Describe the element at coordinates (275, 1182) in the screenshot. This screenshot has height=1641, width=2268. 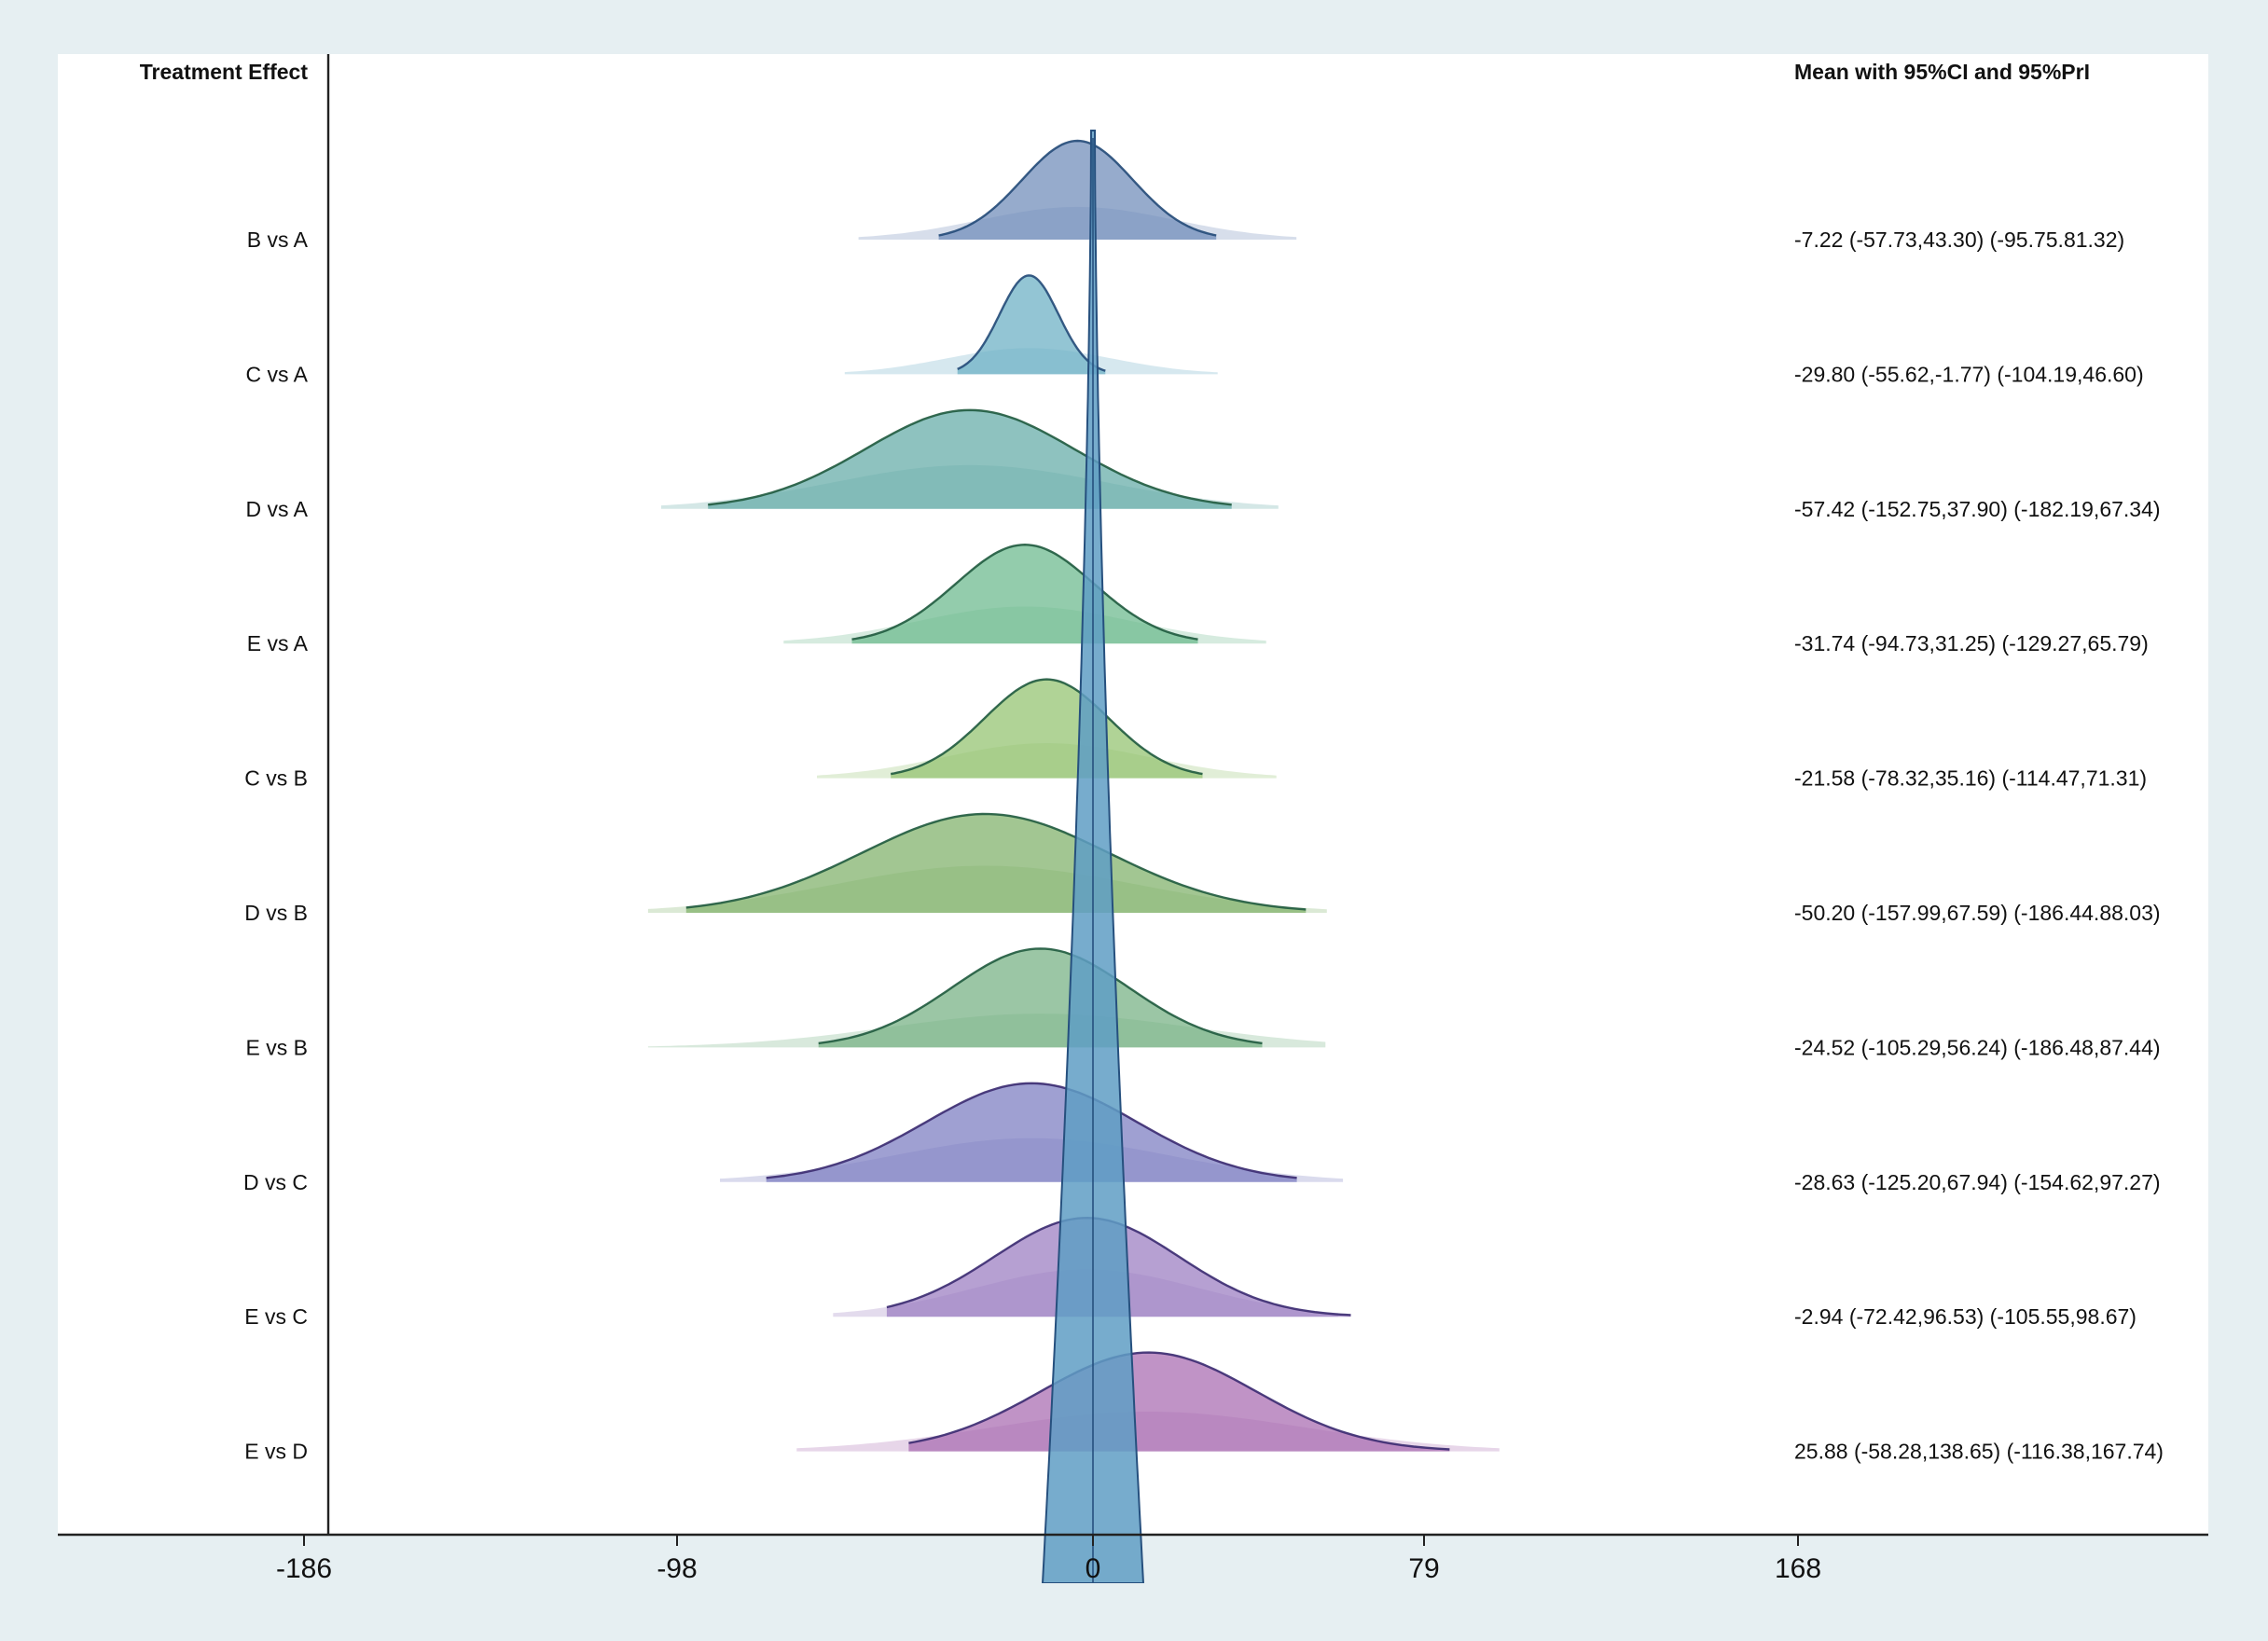
I see `row-label: D vs C` at that location.